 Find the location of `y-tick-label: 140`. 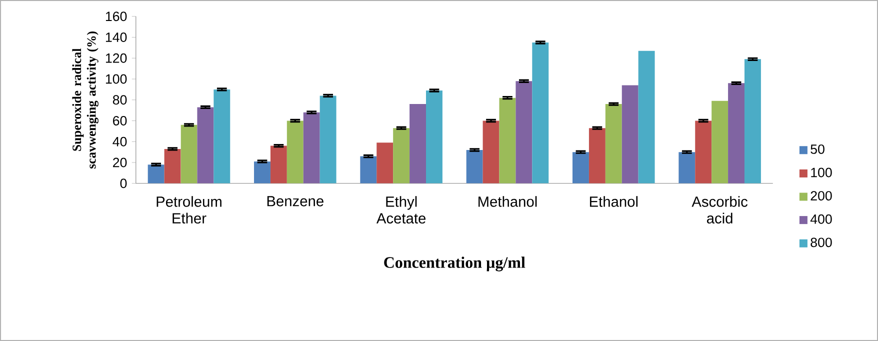

y-tick-label: 140 is located at coordinates (116, 37).